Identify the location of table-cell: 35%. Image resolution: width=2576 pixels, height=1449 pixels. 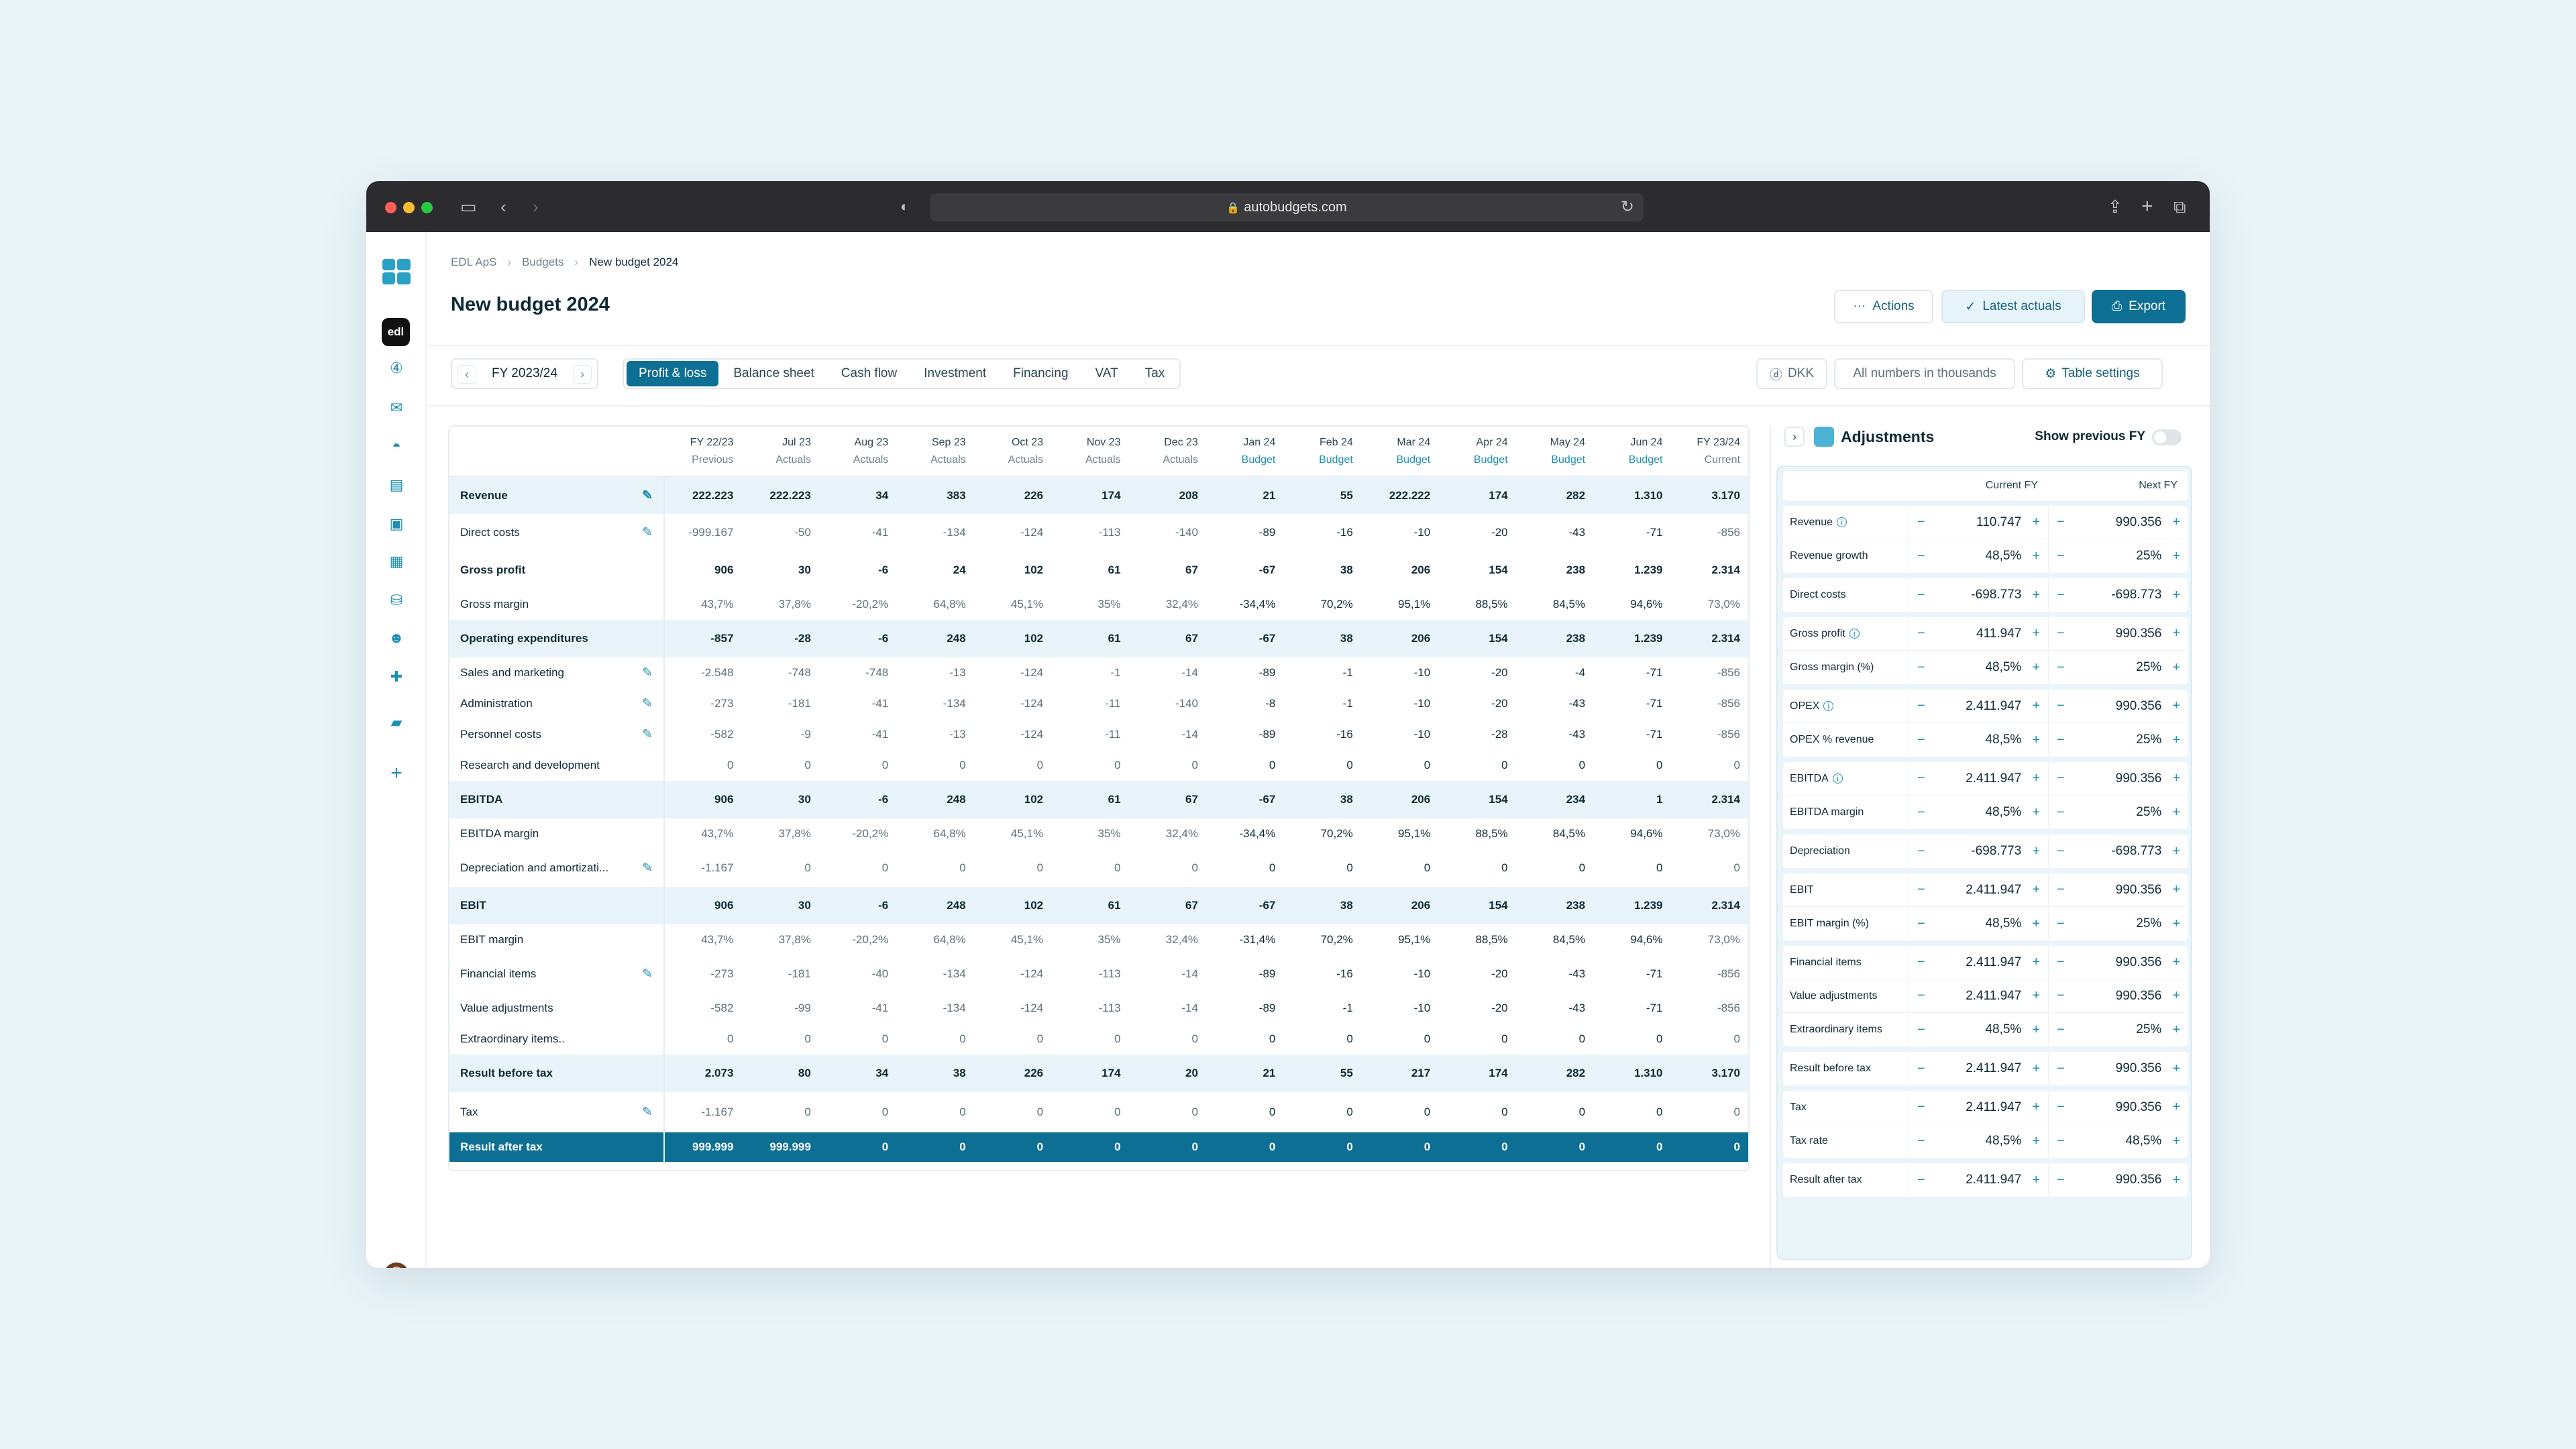
(1109, 604).